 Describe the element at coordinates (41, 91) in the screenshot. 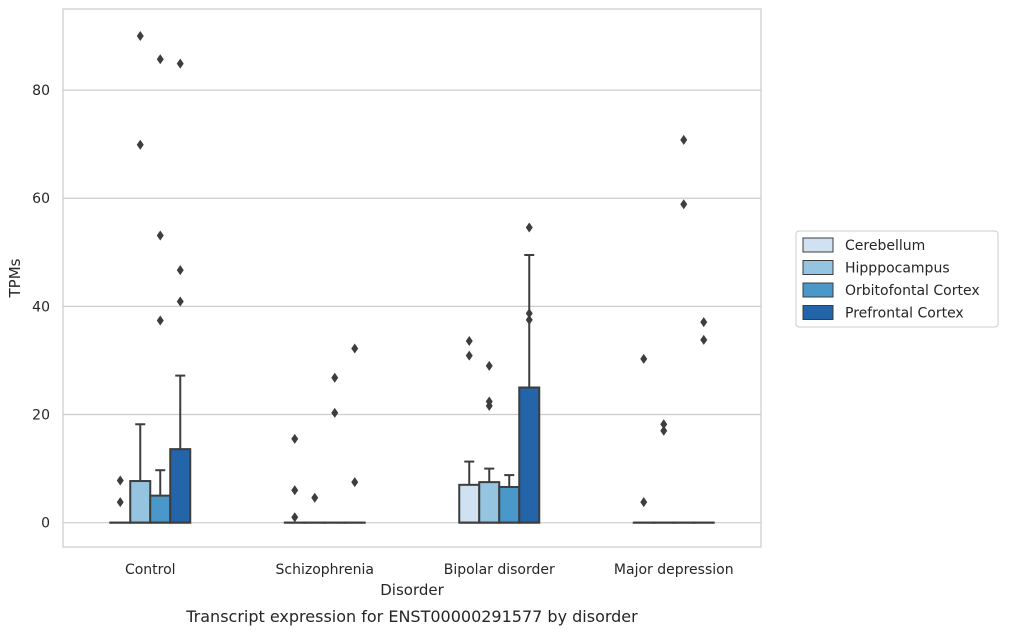

I see `y-tick-label: 80` at that location.